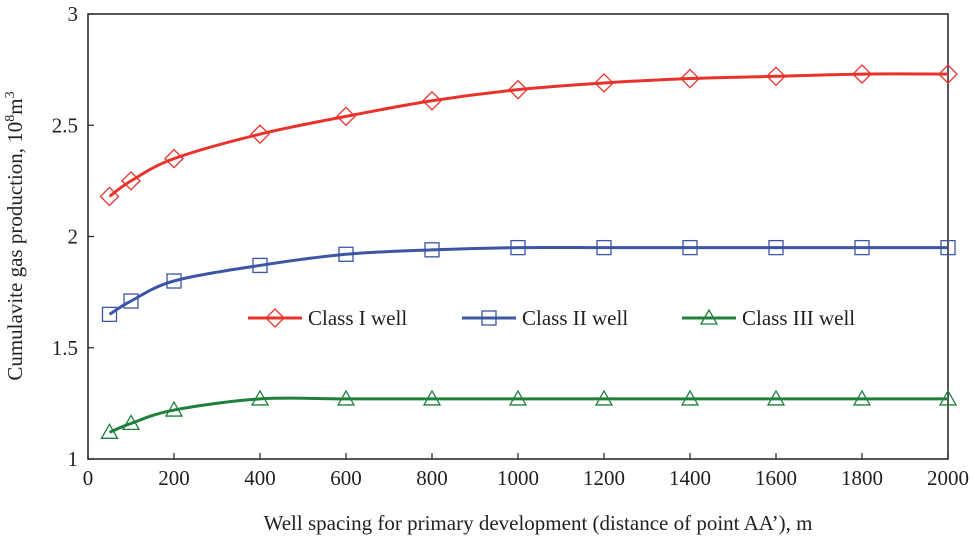  I want to click on x-tick-label: 1000, so click(518, 478).